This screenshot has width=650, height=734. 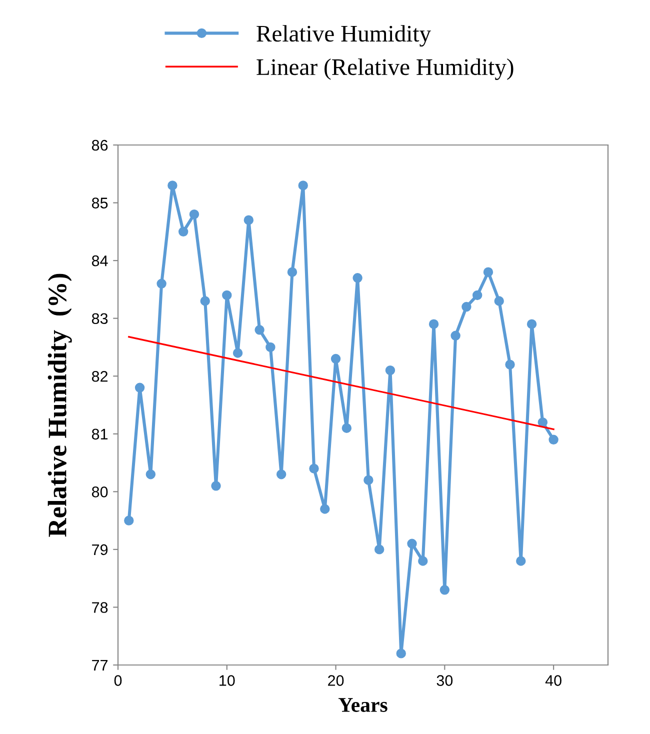 What do you see at coordinates (100, 203) in the screenshot?
I see `y-tick-label: 85` at bounding box center [100, 203].